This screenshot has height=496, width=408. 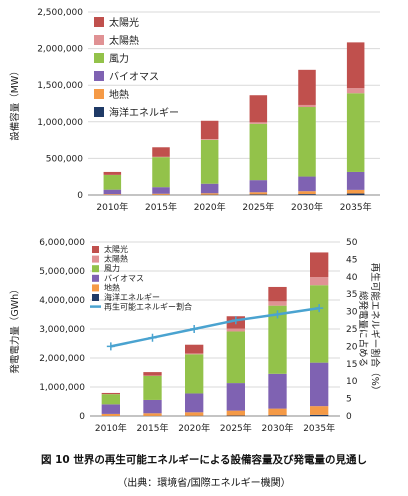 What do you see at coordinates (351, 365) in the screenshot?
I see `y-right-tick-label: 15` at bounding box center [351, 365].